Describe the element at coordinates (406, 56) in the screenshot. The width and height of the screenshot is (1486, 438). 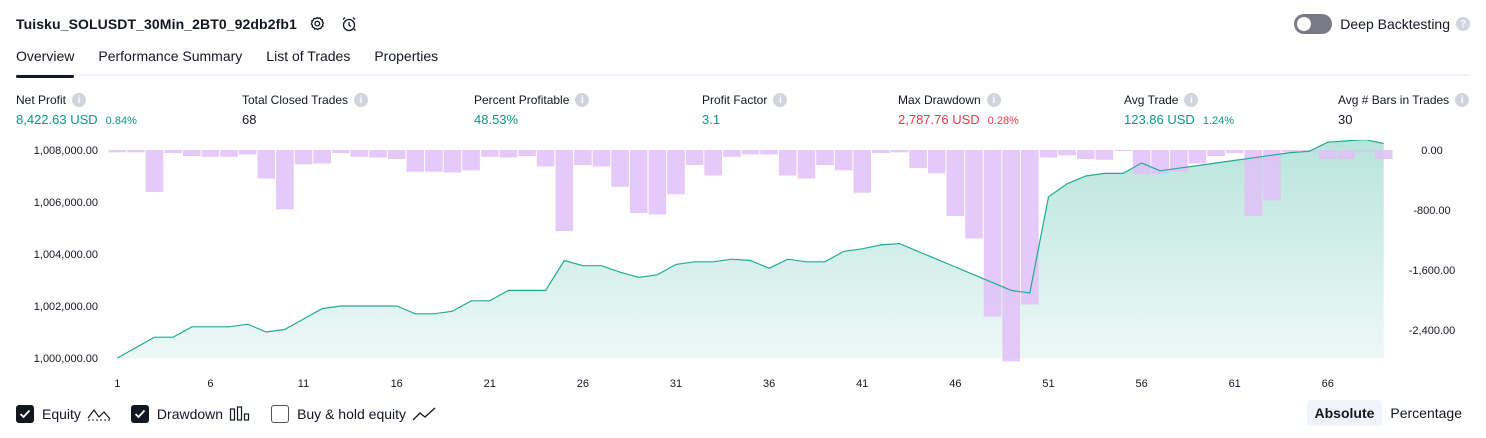
I see `tab-properties: Properties` at that location.